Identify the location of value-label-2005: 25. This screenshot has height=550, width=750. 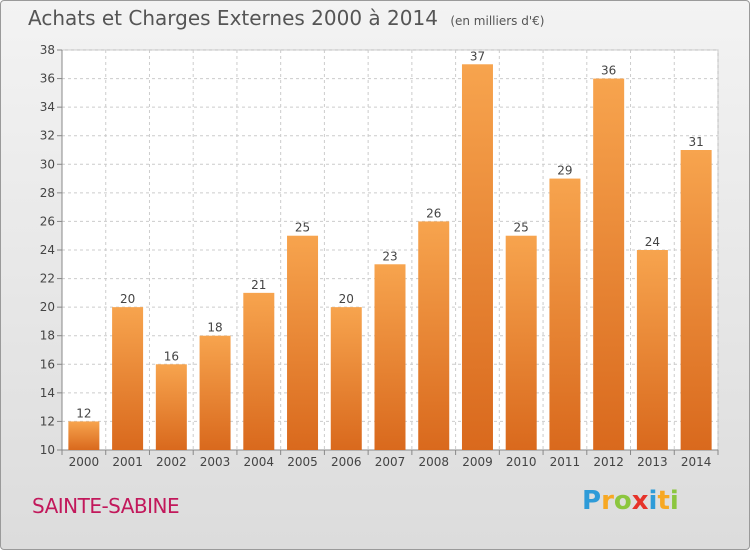
(302, 228).